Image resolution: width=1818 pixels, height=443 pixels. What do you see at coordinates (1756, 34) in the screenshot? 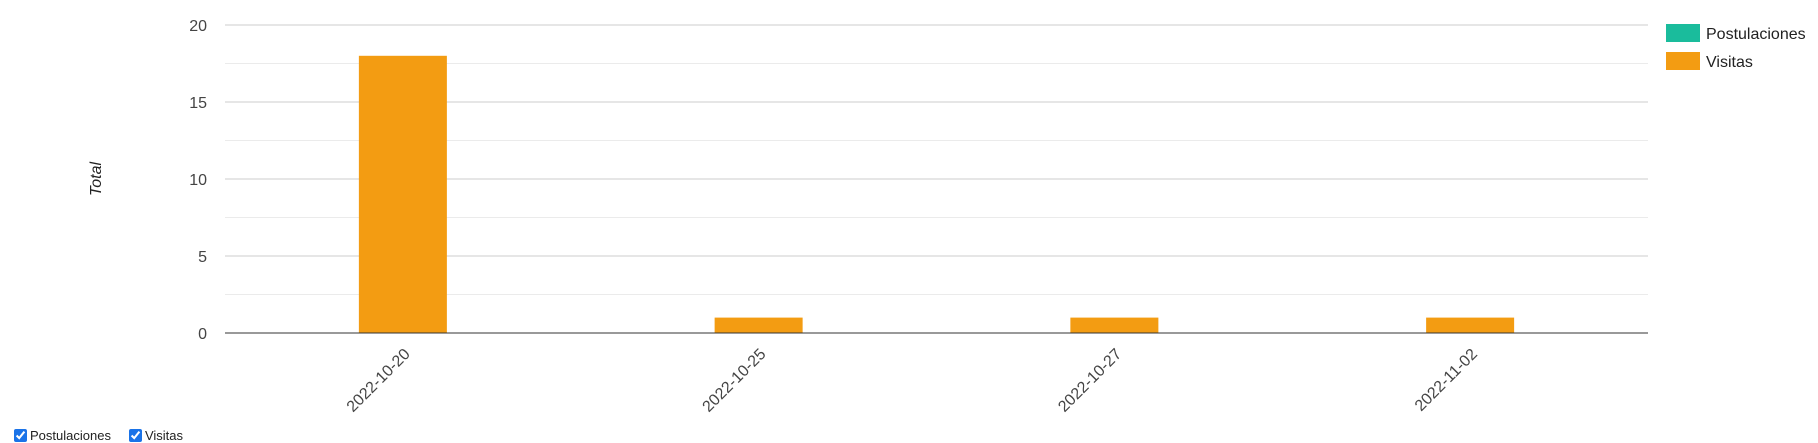
I see `legend-label-postulaciones: Postulaciones` at bounding box center [1756, 34].